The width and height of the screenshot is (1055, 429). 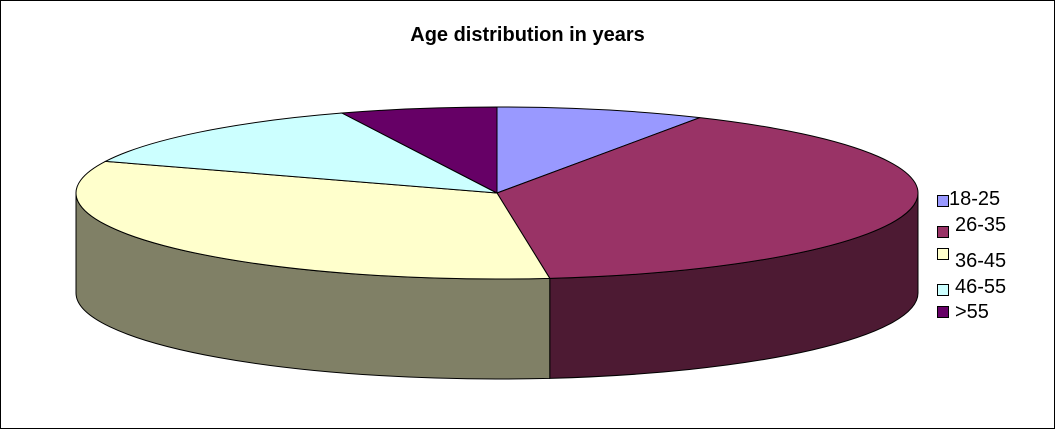 I want to click on legend-label: 26-35, so click(x=981, y=225).